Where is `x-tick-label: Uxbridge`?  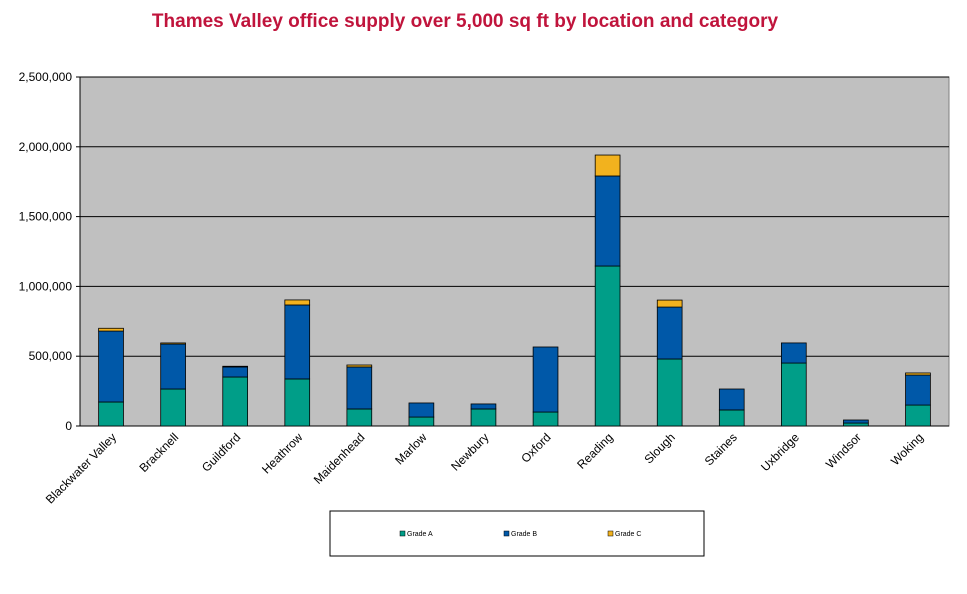
x-tick-label: Uxbridge is located at coordinates (780, 452).